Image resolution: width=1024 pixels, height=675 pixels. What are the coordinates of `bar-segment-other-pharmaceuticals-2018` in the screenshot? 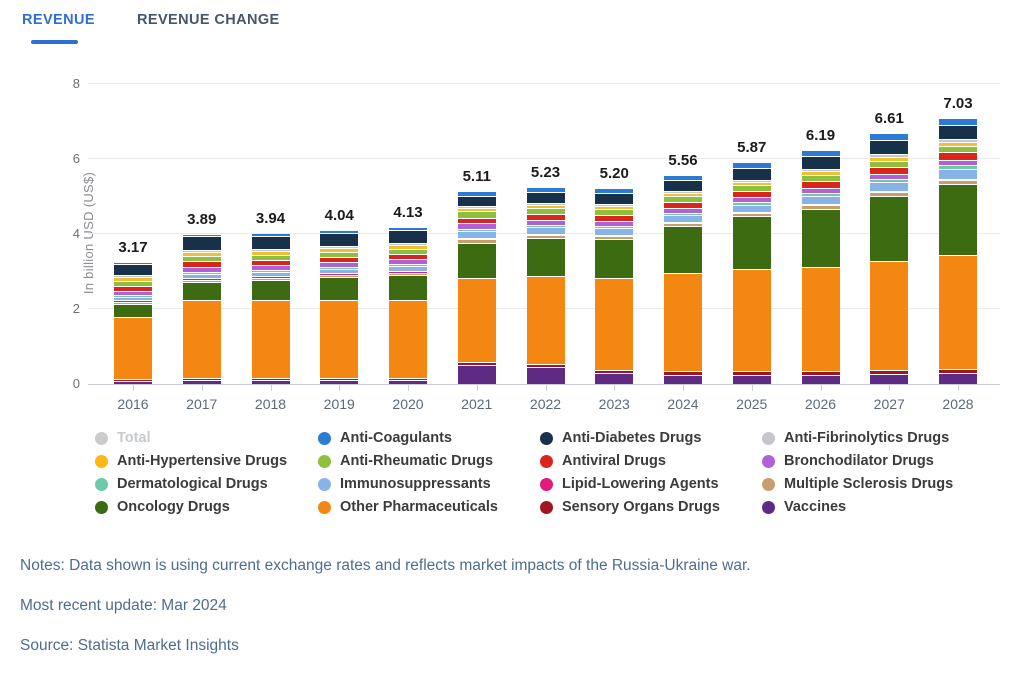 It's located at (270, 339).